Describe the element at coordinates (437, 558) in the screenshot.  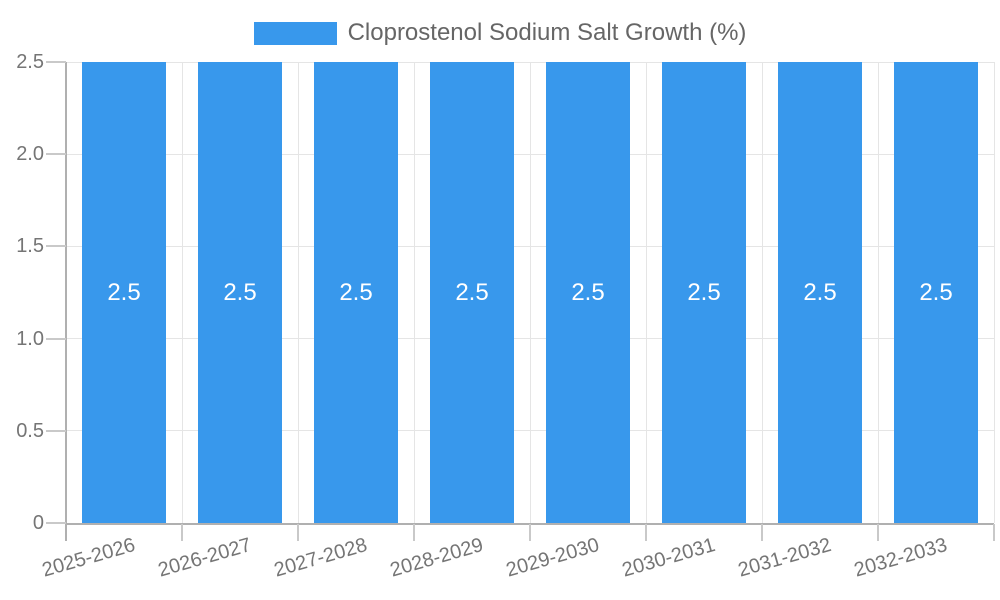
I see `x-tick-label: 2028-2029` at that location.